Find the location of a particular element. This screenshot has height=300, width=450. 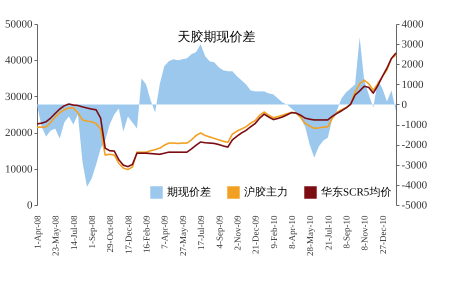

y2-tick-label: 3000 is located at coordinates (413, 44).